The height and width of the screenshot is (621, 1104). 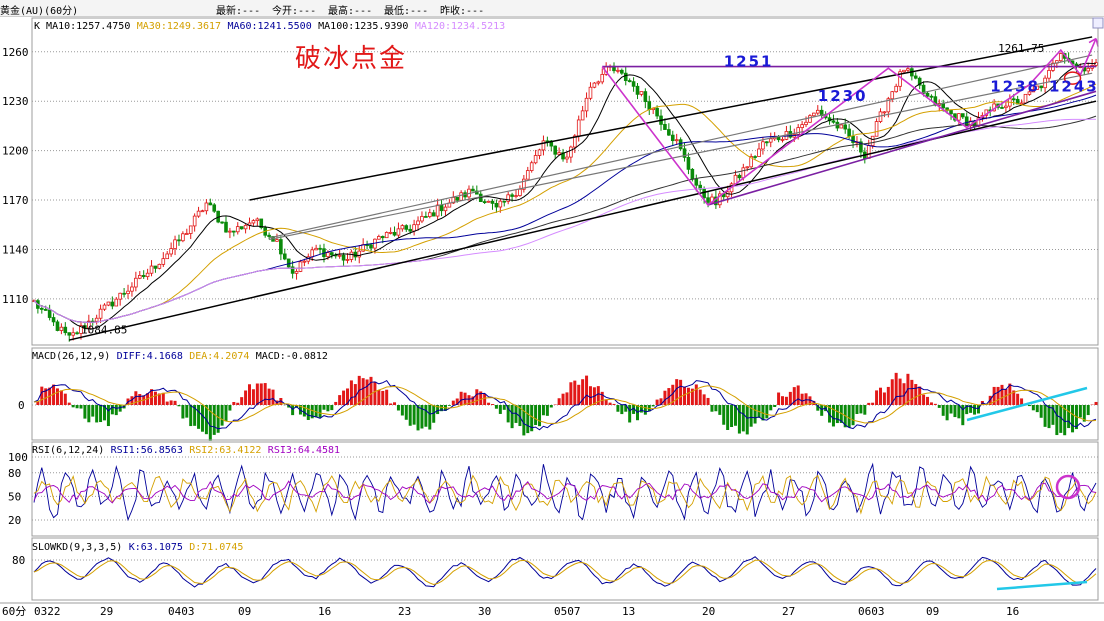 What do you see at coordinates (181, 611) in the screenshot?
I see `x-tick-label: 0403` at bounding box center [181, 611].